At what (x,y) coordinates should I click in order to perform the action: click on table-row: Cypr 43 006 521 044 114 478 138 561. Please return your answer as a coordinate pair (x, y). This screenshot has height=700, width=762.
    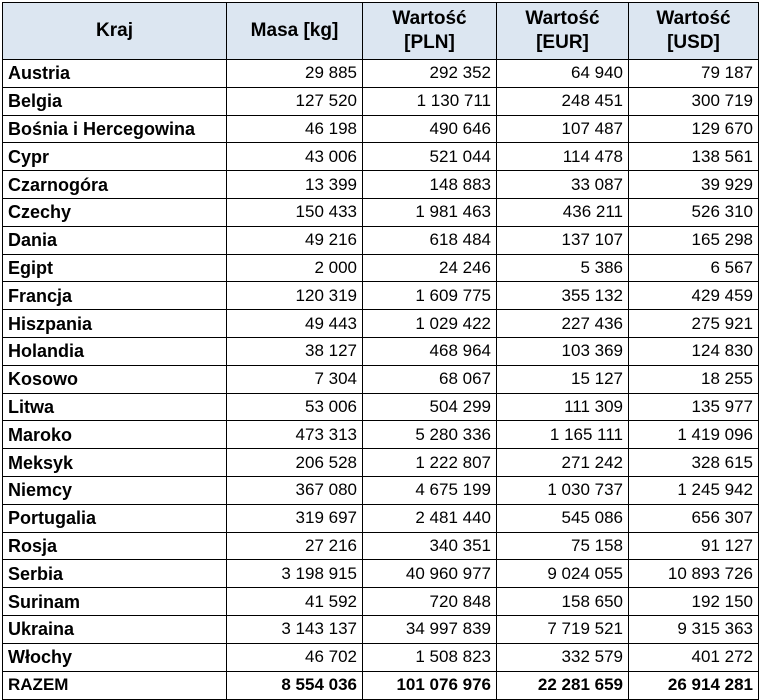
    Looking at the image, I should click on (380, 157).